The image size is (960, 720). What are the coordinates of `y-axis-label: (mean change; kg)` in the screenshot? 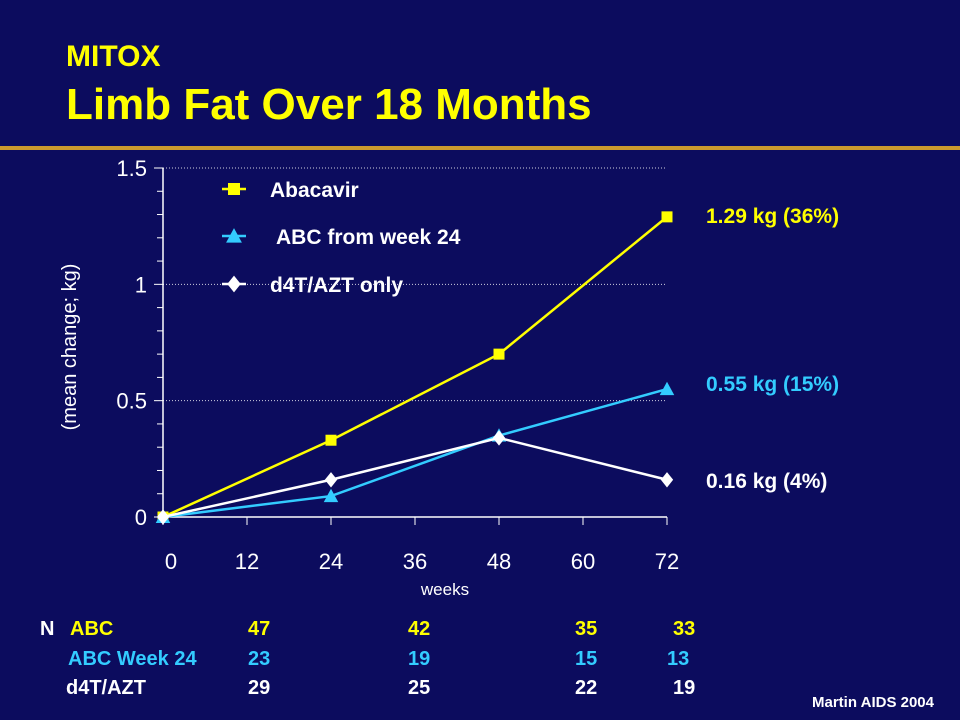 It's located at (70, 347).